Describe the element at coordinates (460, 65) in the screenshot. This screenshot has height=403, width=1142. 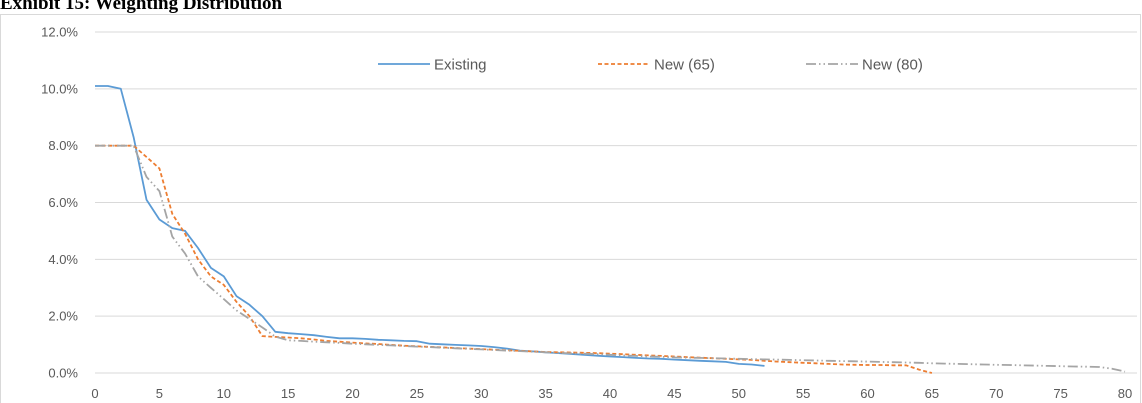
I see `legend-label: Existing` at that location.